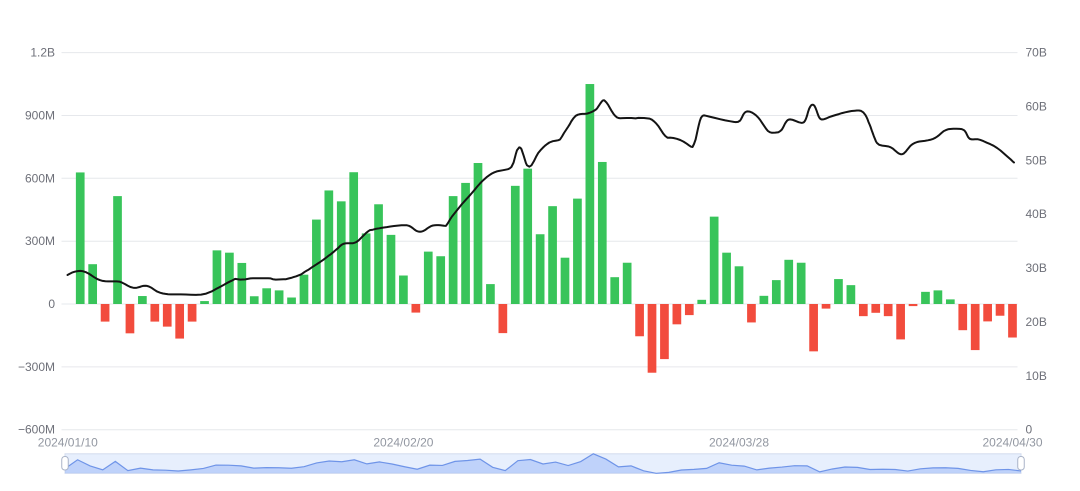 The image size is (1080, 491). What do you see at coordinates (36, 430) in the screenshot?
I see `svg-text: −600M` at bounding box center [36, 430].